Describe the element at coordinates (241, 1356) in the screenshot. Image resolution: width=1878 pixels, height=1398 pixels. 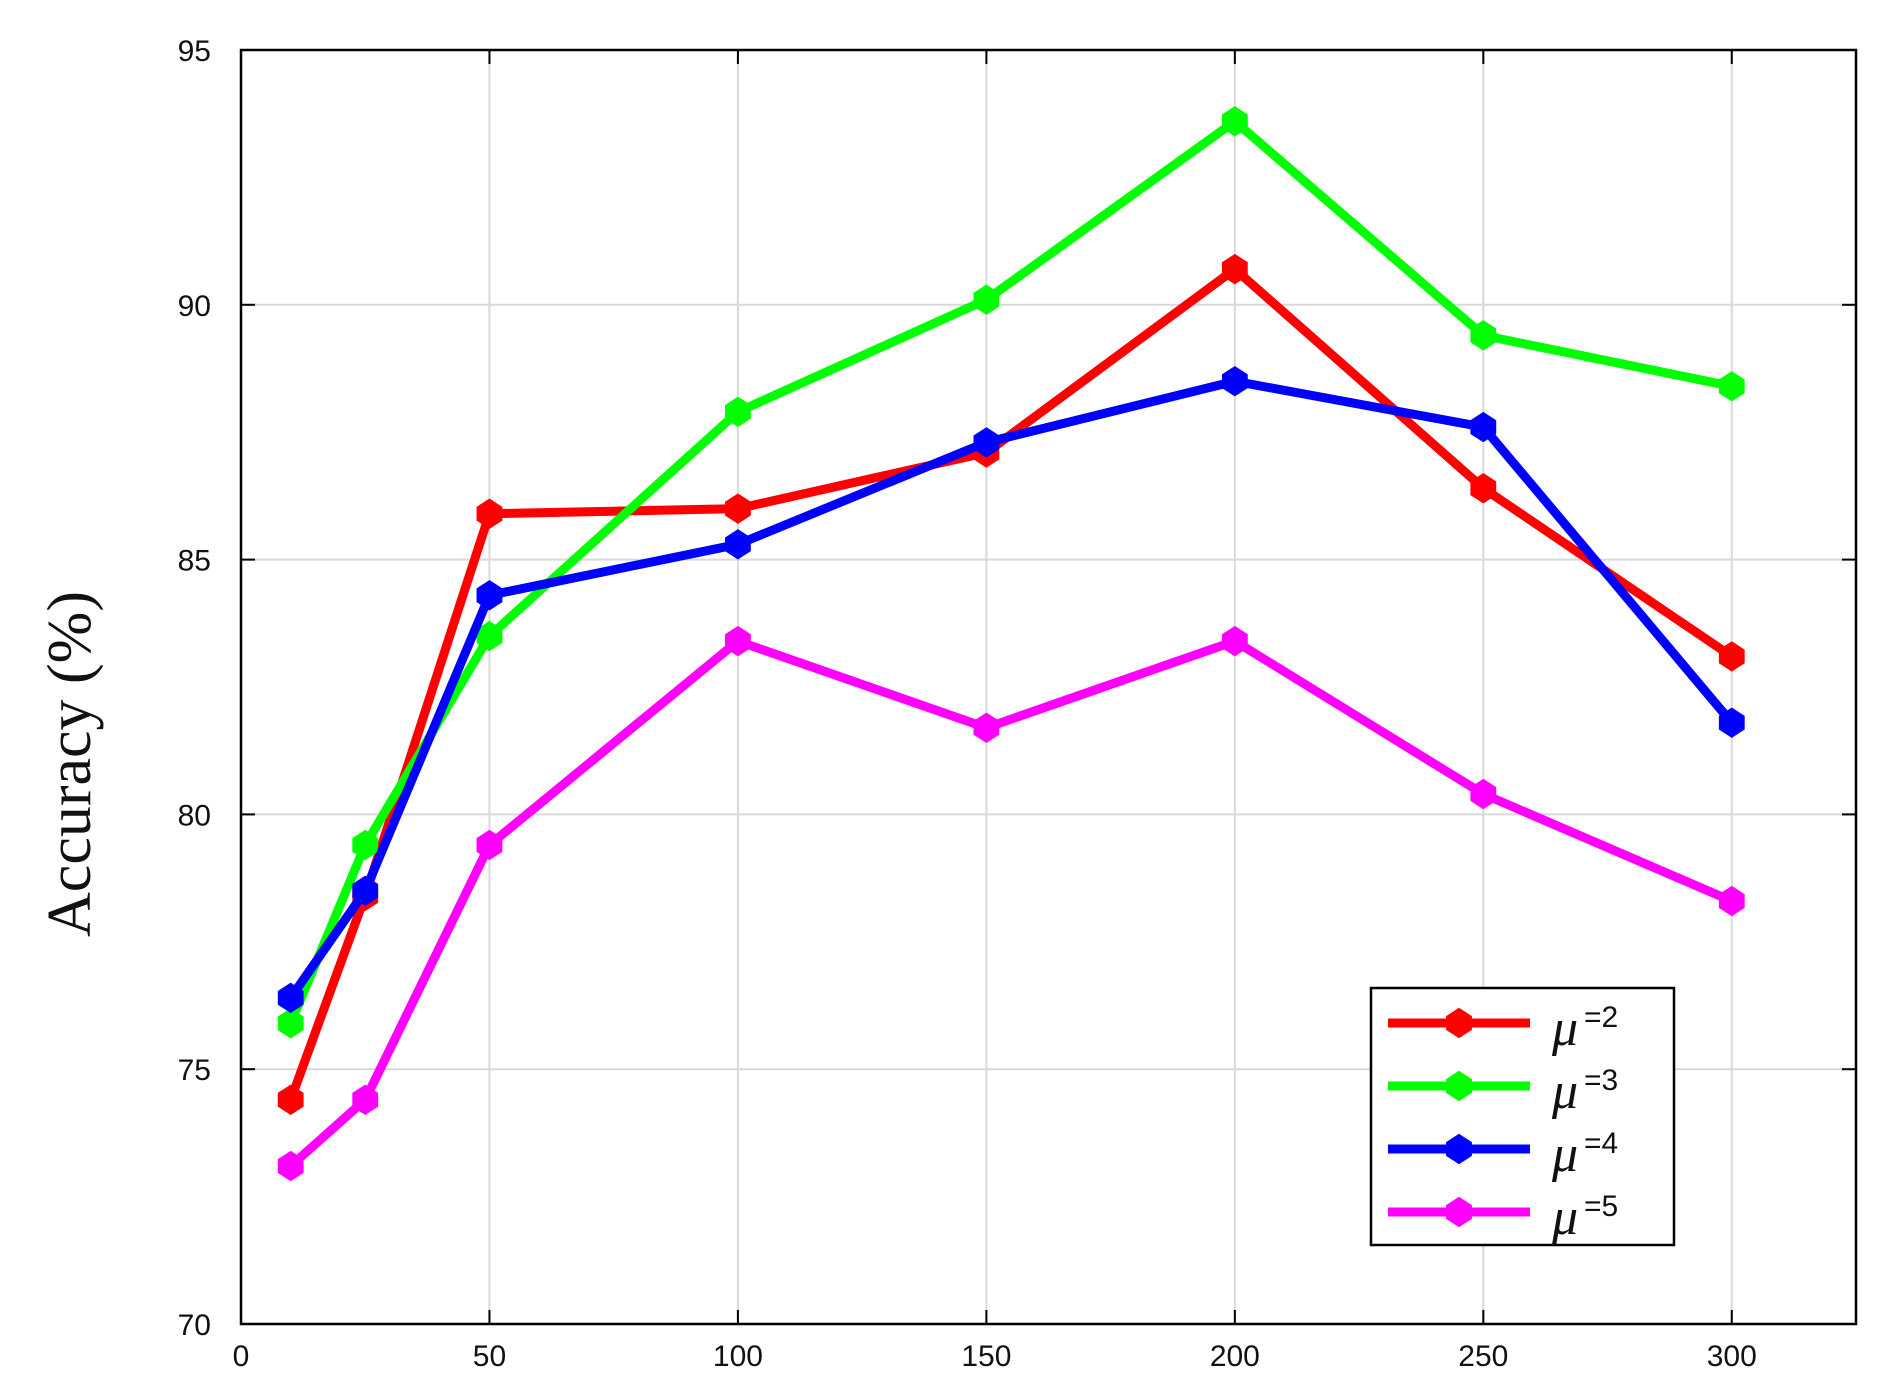
I see `x-tick-label: 0` at that location.